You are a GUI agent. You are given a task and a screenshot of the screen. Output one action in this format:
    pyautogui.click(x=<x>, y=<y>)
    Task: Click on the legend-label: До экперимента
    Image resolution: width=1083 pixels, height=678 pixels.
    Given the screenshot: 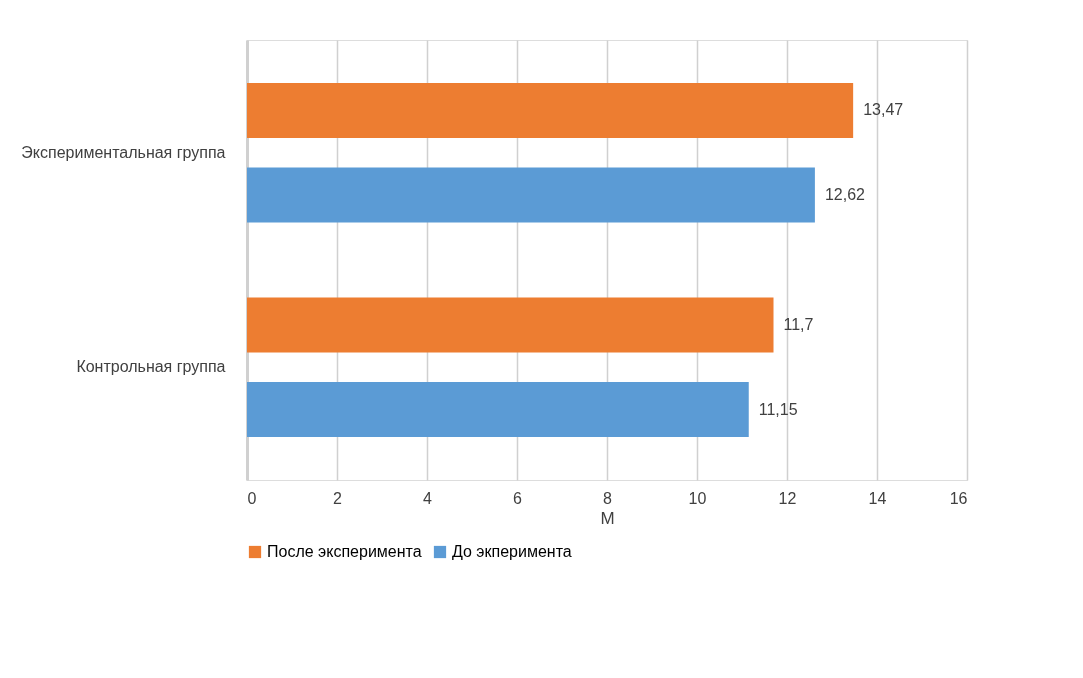 What is the action you would take?
    pyautogui.click(x=512, y=551)
    